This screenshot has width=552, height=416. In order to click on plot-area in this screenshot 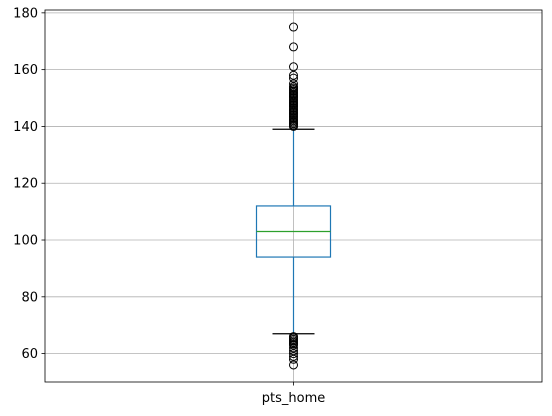, I will do `click(293, 196)`.